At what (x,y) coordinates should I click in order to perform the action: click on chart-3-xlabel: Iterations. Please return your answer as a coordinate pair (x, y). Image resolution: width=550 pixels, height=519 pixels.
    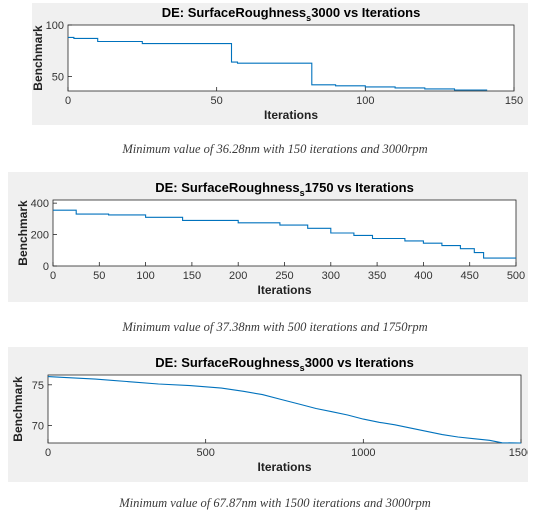
    Looking at the image, I should click on (284, 467).